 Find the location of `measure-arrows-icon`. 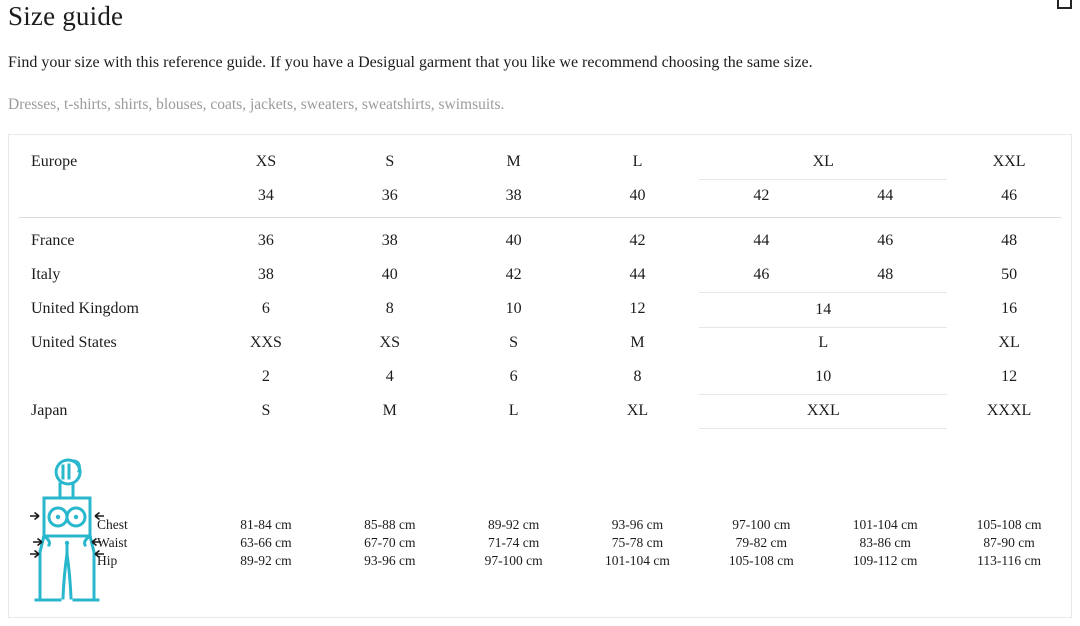

measure-arrows-icon is located at coordinates (67, 535).